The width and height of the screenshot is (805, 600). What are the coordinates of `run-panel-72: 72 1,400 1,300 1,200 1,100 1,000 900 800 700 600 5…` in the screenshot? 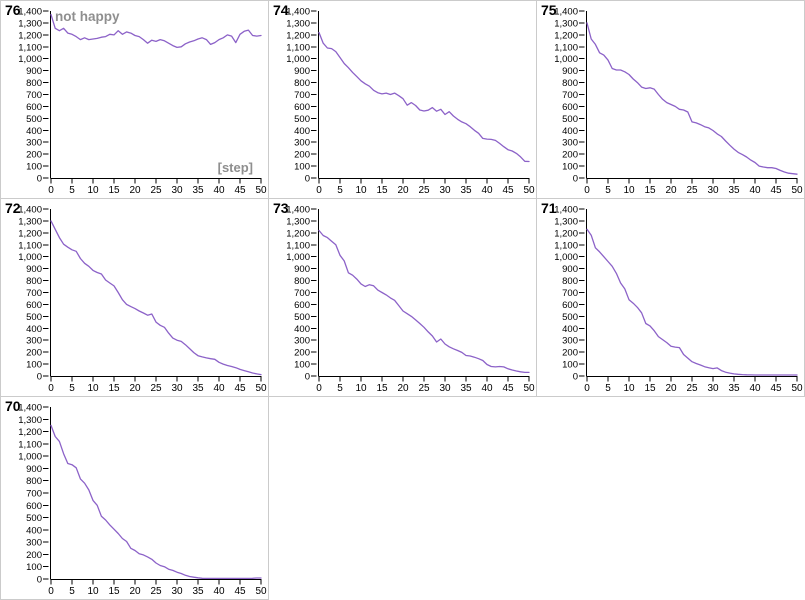 It's located at (134, 297).